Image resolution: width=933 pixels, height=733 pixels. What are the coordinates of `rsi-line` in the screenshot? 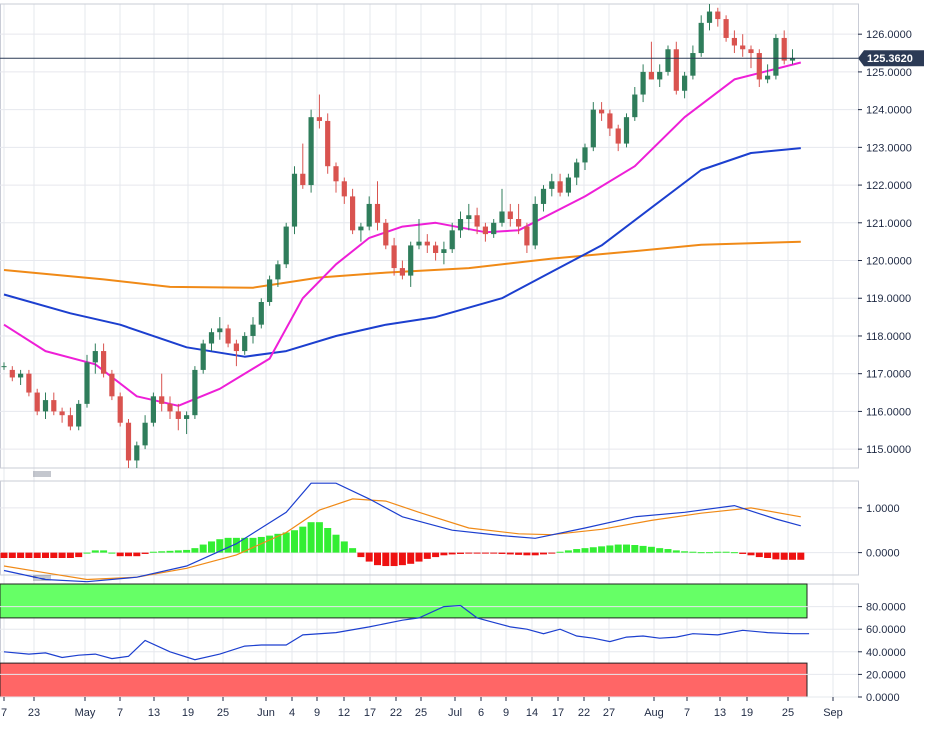 It's located at (406, 632).